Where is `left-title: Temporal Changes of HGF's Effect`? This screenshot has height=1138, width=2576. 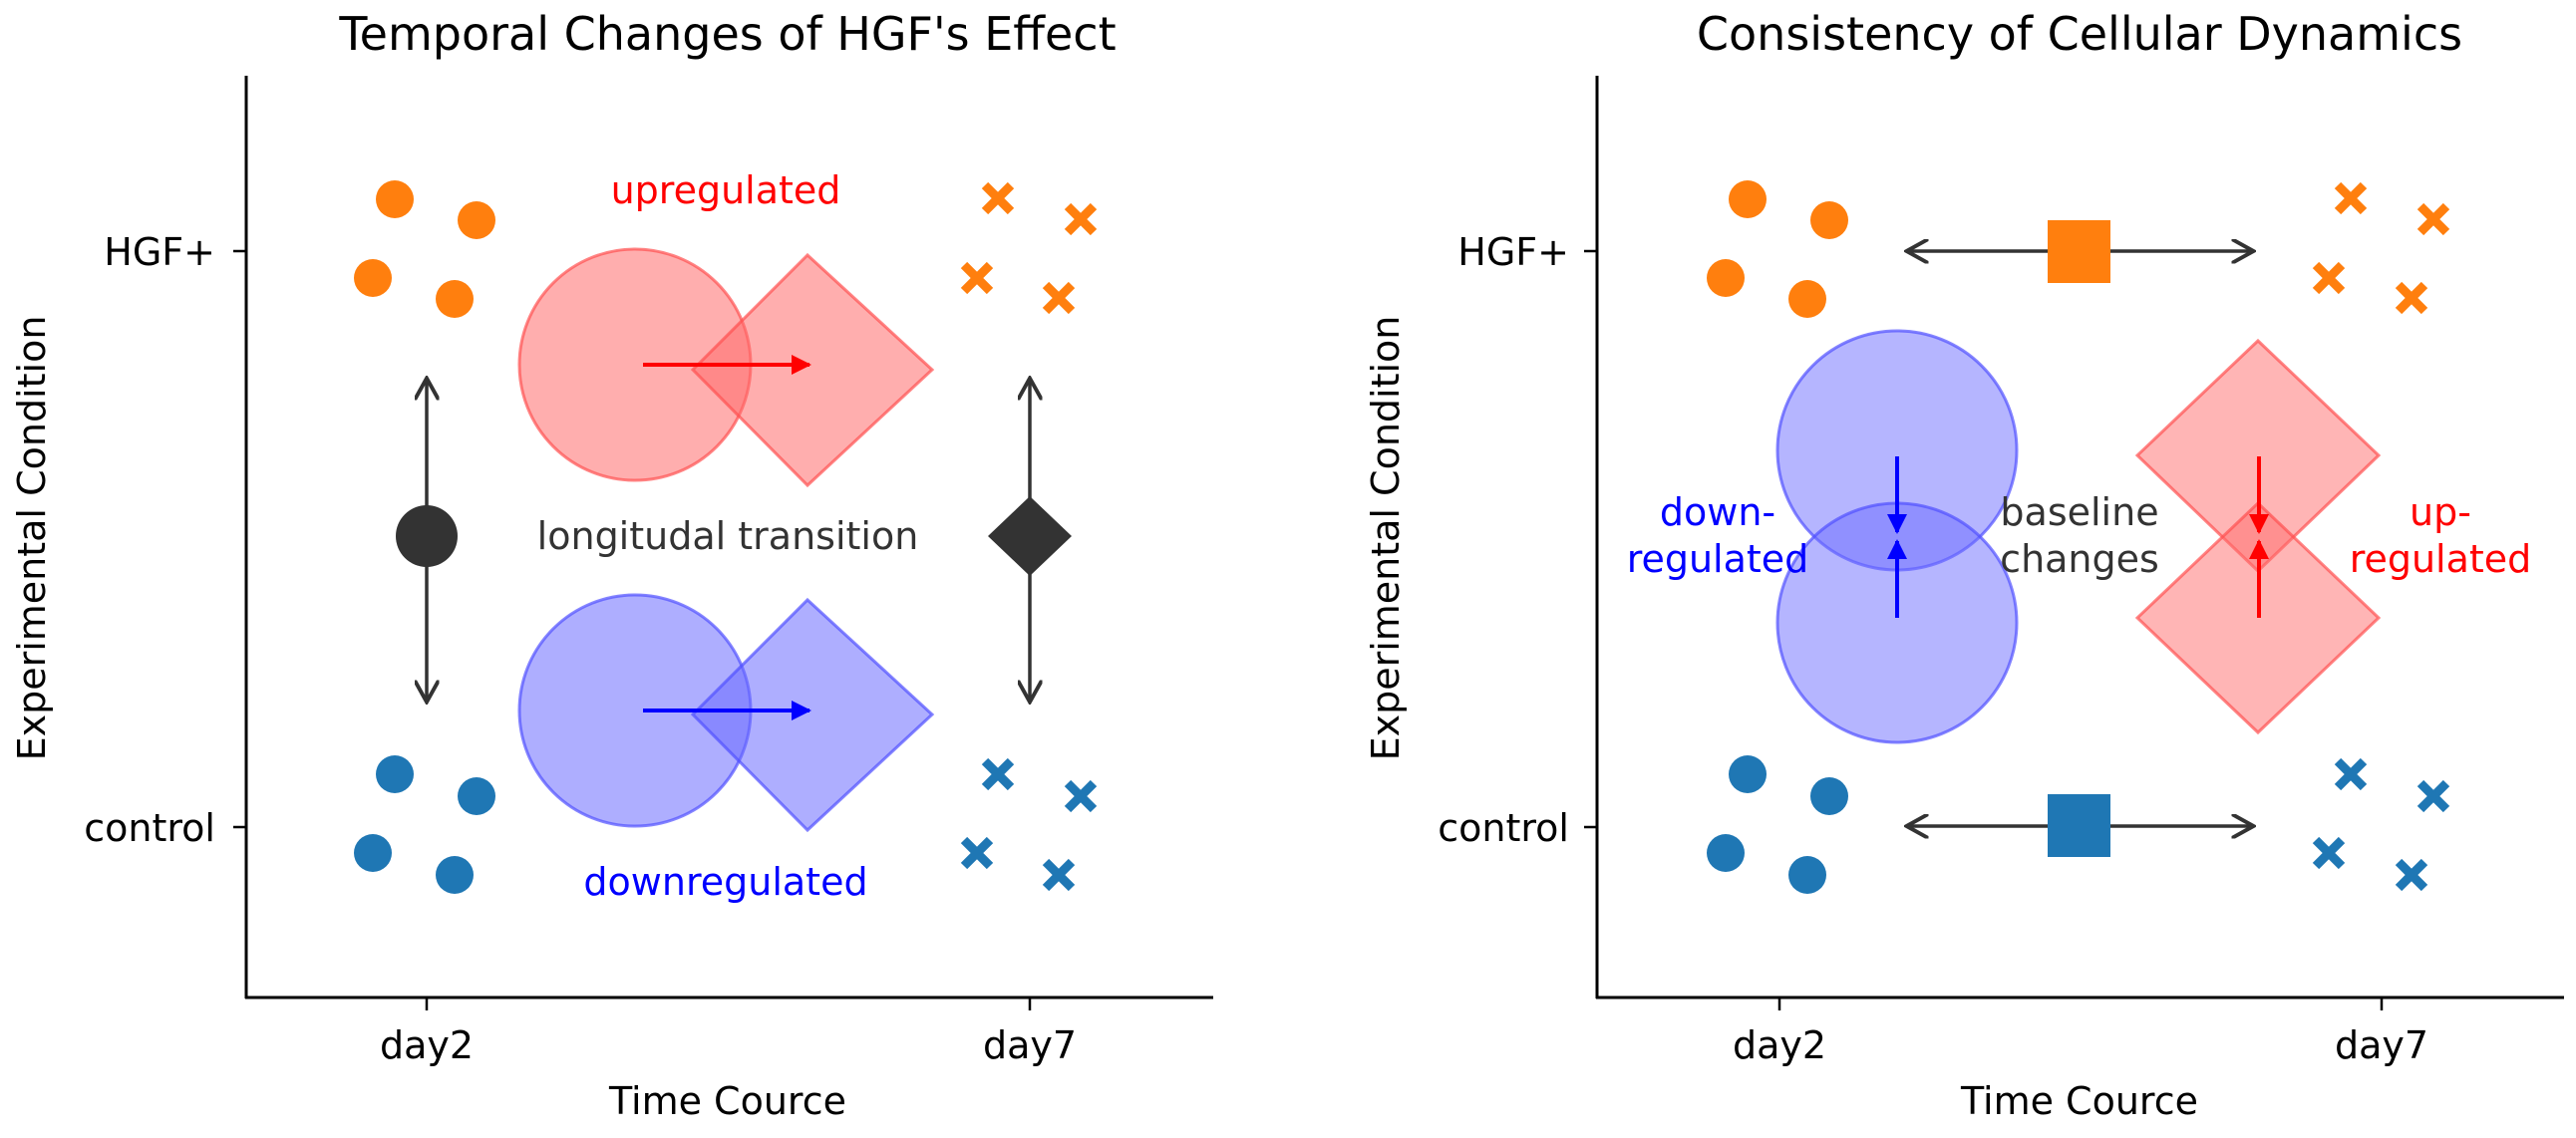
left-title: Temporal Changes of HGF's Effect is located at coordinates (727, 34).